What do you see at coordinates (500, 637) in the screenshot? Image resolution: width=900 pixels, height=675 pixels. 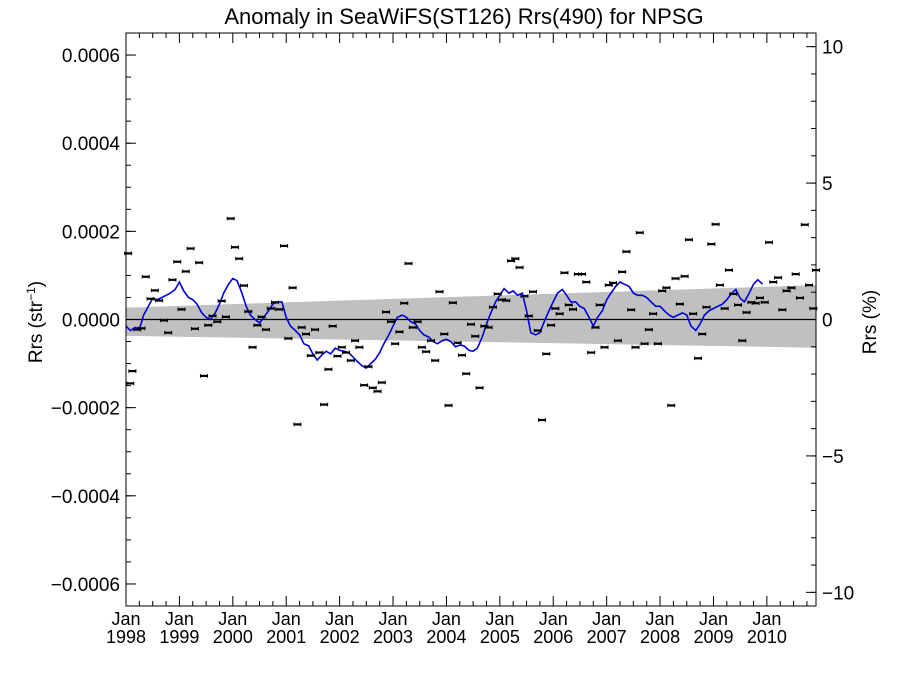 I see `x-tick-label-year: 2005` at bounding box center [500, 637].